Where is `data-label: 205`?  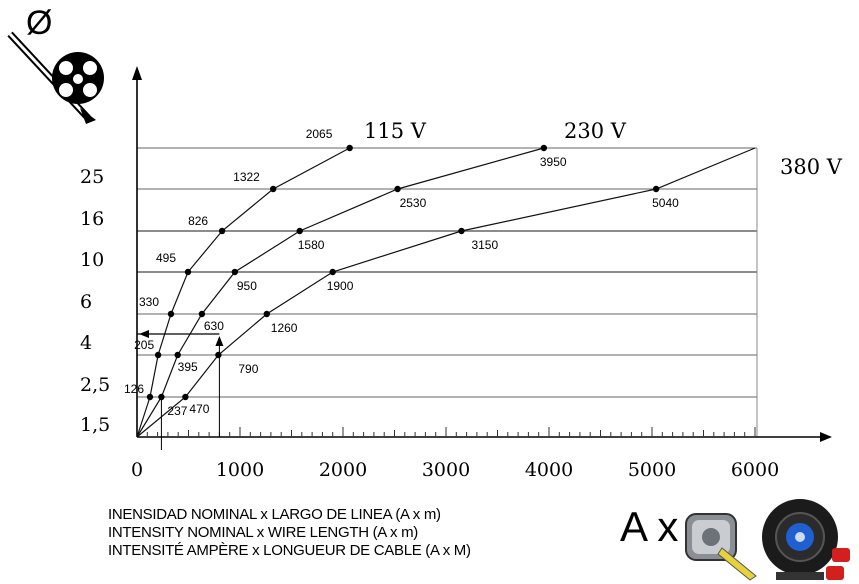
data-label: 205 is located at coordinates (144, 345).